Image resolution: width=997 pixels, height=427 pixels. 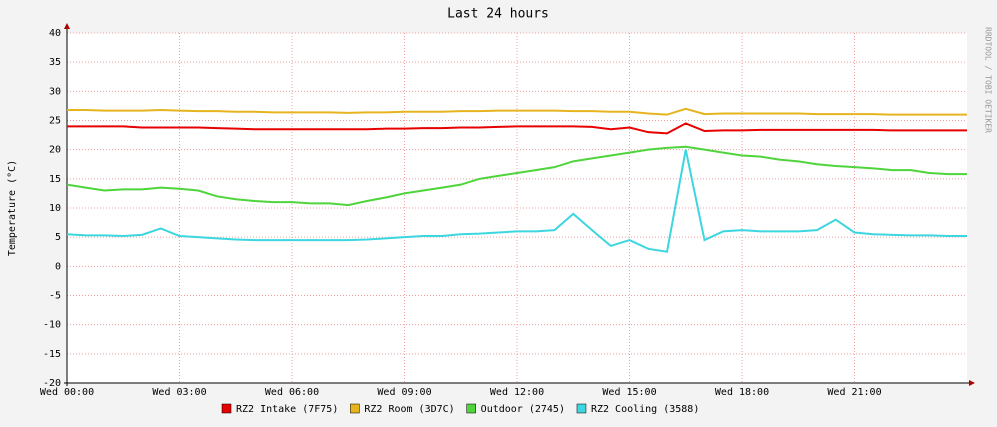 What do you see at coordinates (498, 14) in the screenshot?
I see `chart-title: Last 24 hours` at bounding box center [498, 14].